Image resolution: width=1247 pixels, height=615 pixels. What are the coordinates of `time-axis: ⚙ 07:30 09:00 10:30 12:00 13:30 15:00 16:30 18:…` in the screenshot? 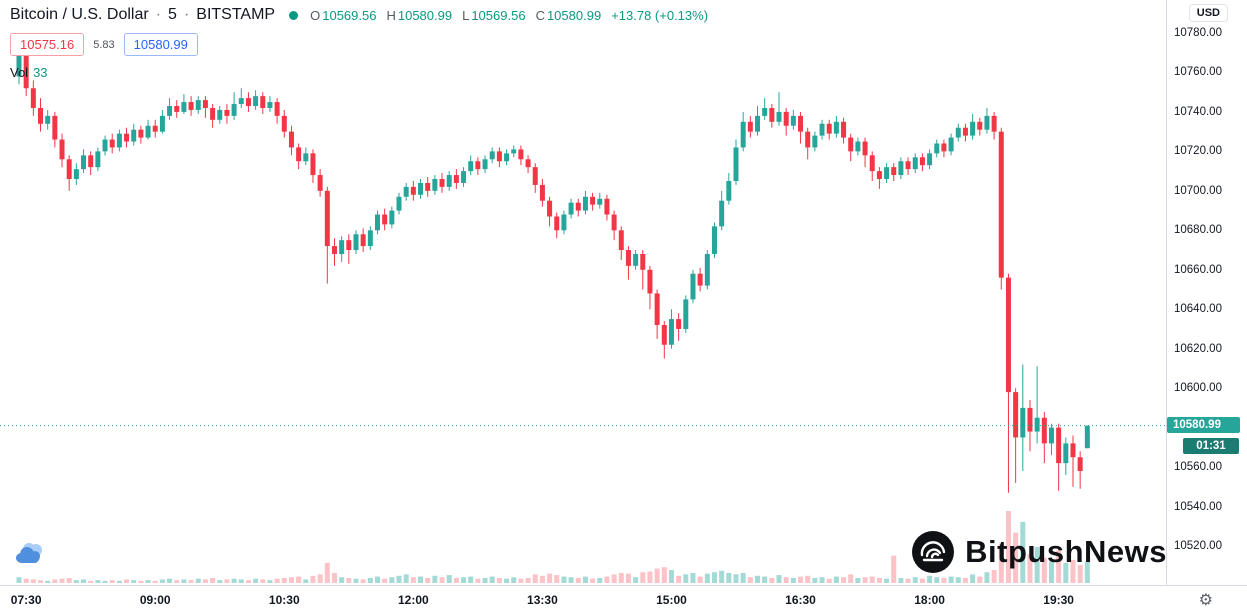 It's located at (623, 600).